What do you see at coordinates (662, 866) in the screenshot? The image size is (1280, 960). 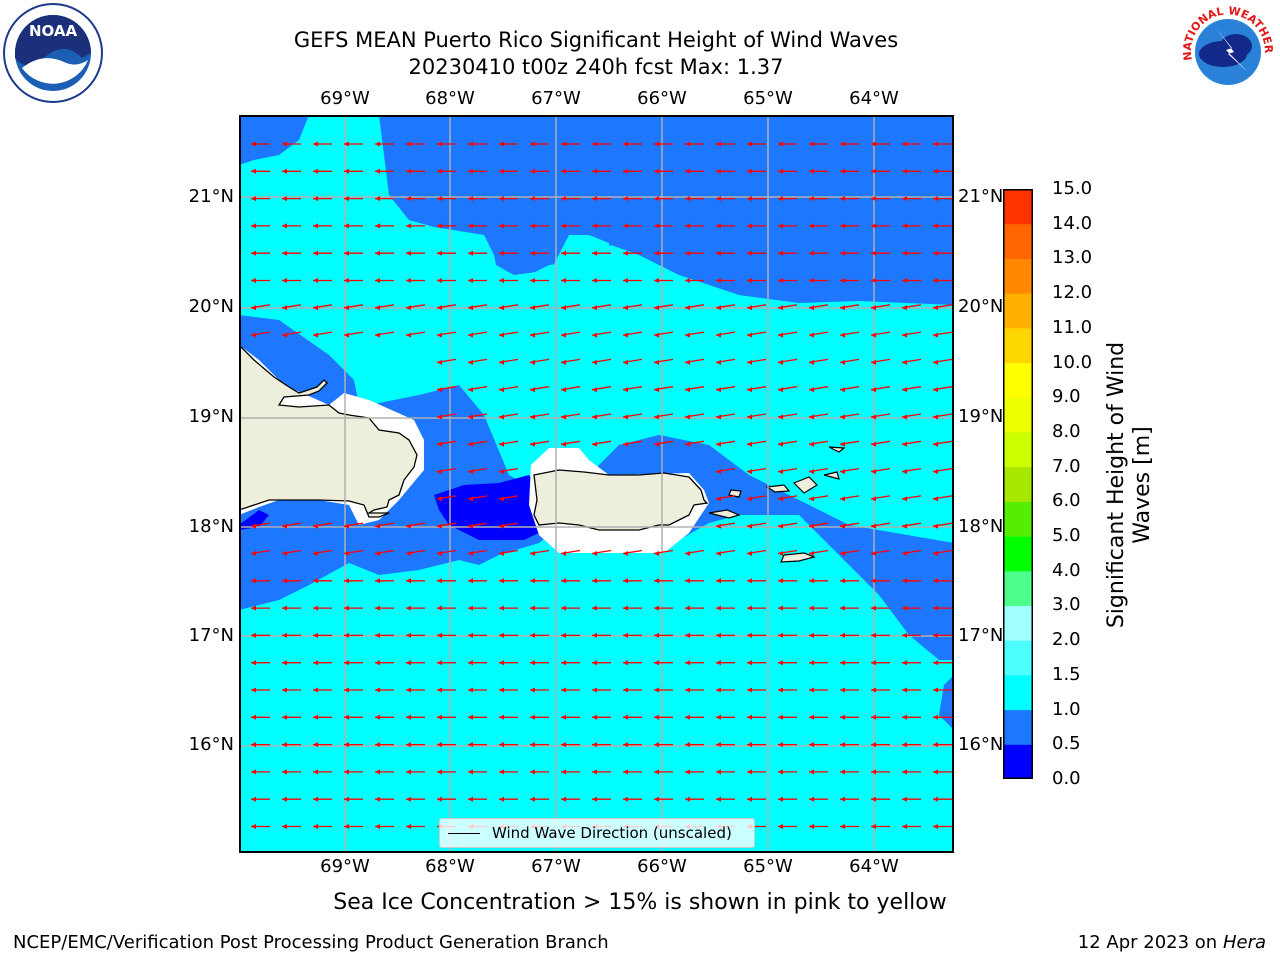 I see `lon-label-bottom: 66°W` at bounding box center [662, 866].